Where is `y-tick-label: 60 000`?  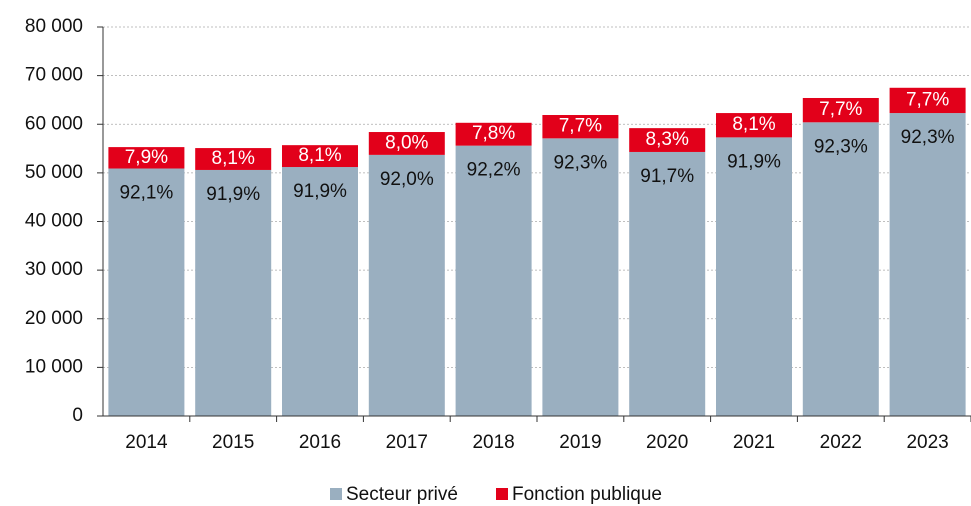 y-tick-label: 60 000 is located at coordinates (54, 123).